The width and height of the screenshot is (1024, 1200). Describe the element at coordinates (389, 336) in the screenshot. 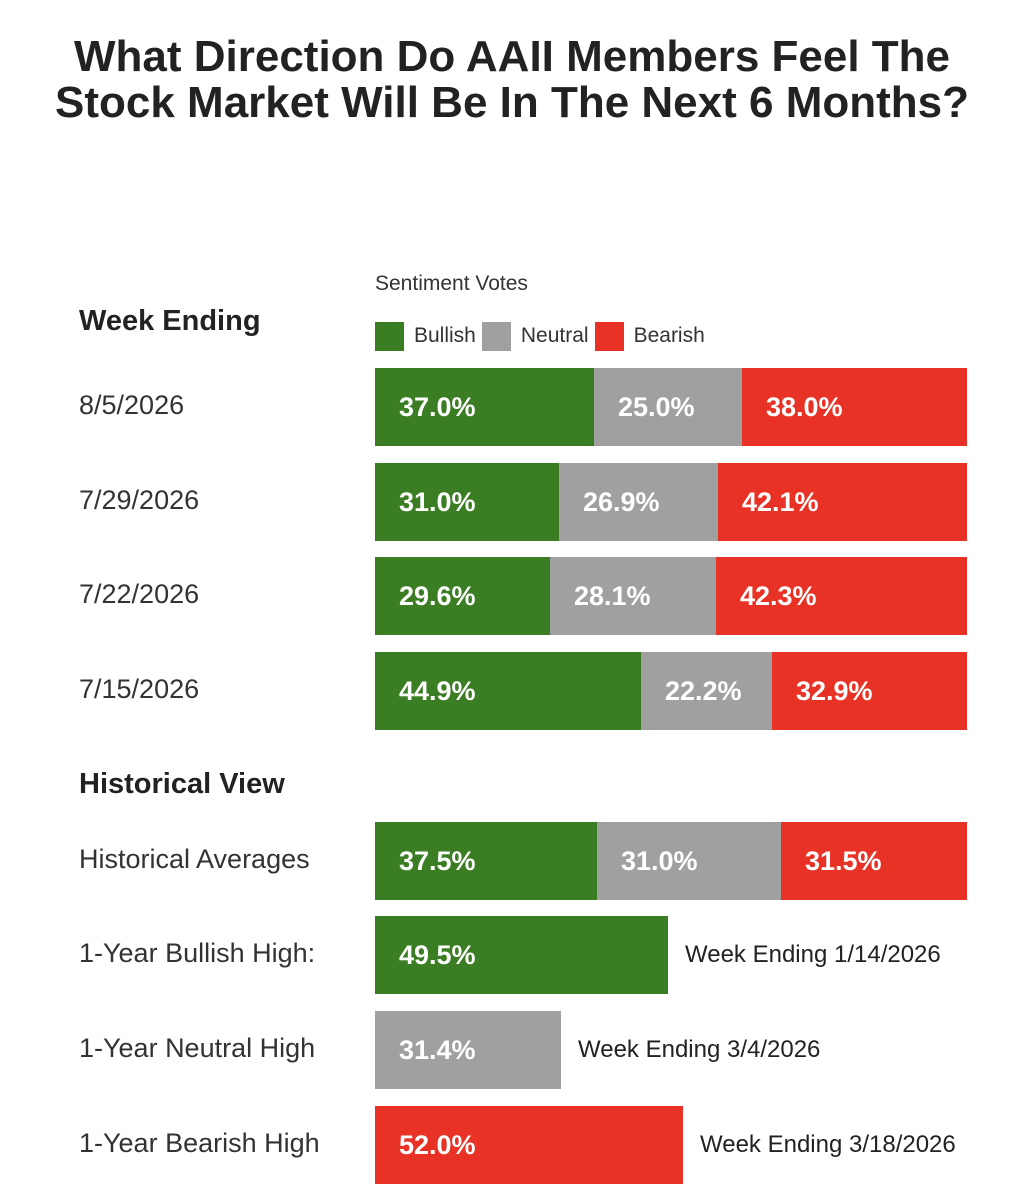

I see `legend-swatch-bullish` at that location.